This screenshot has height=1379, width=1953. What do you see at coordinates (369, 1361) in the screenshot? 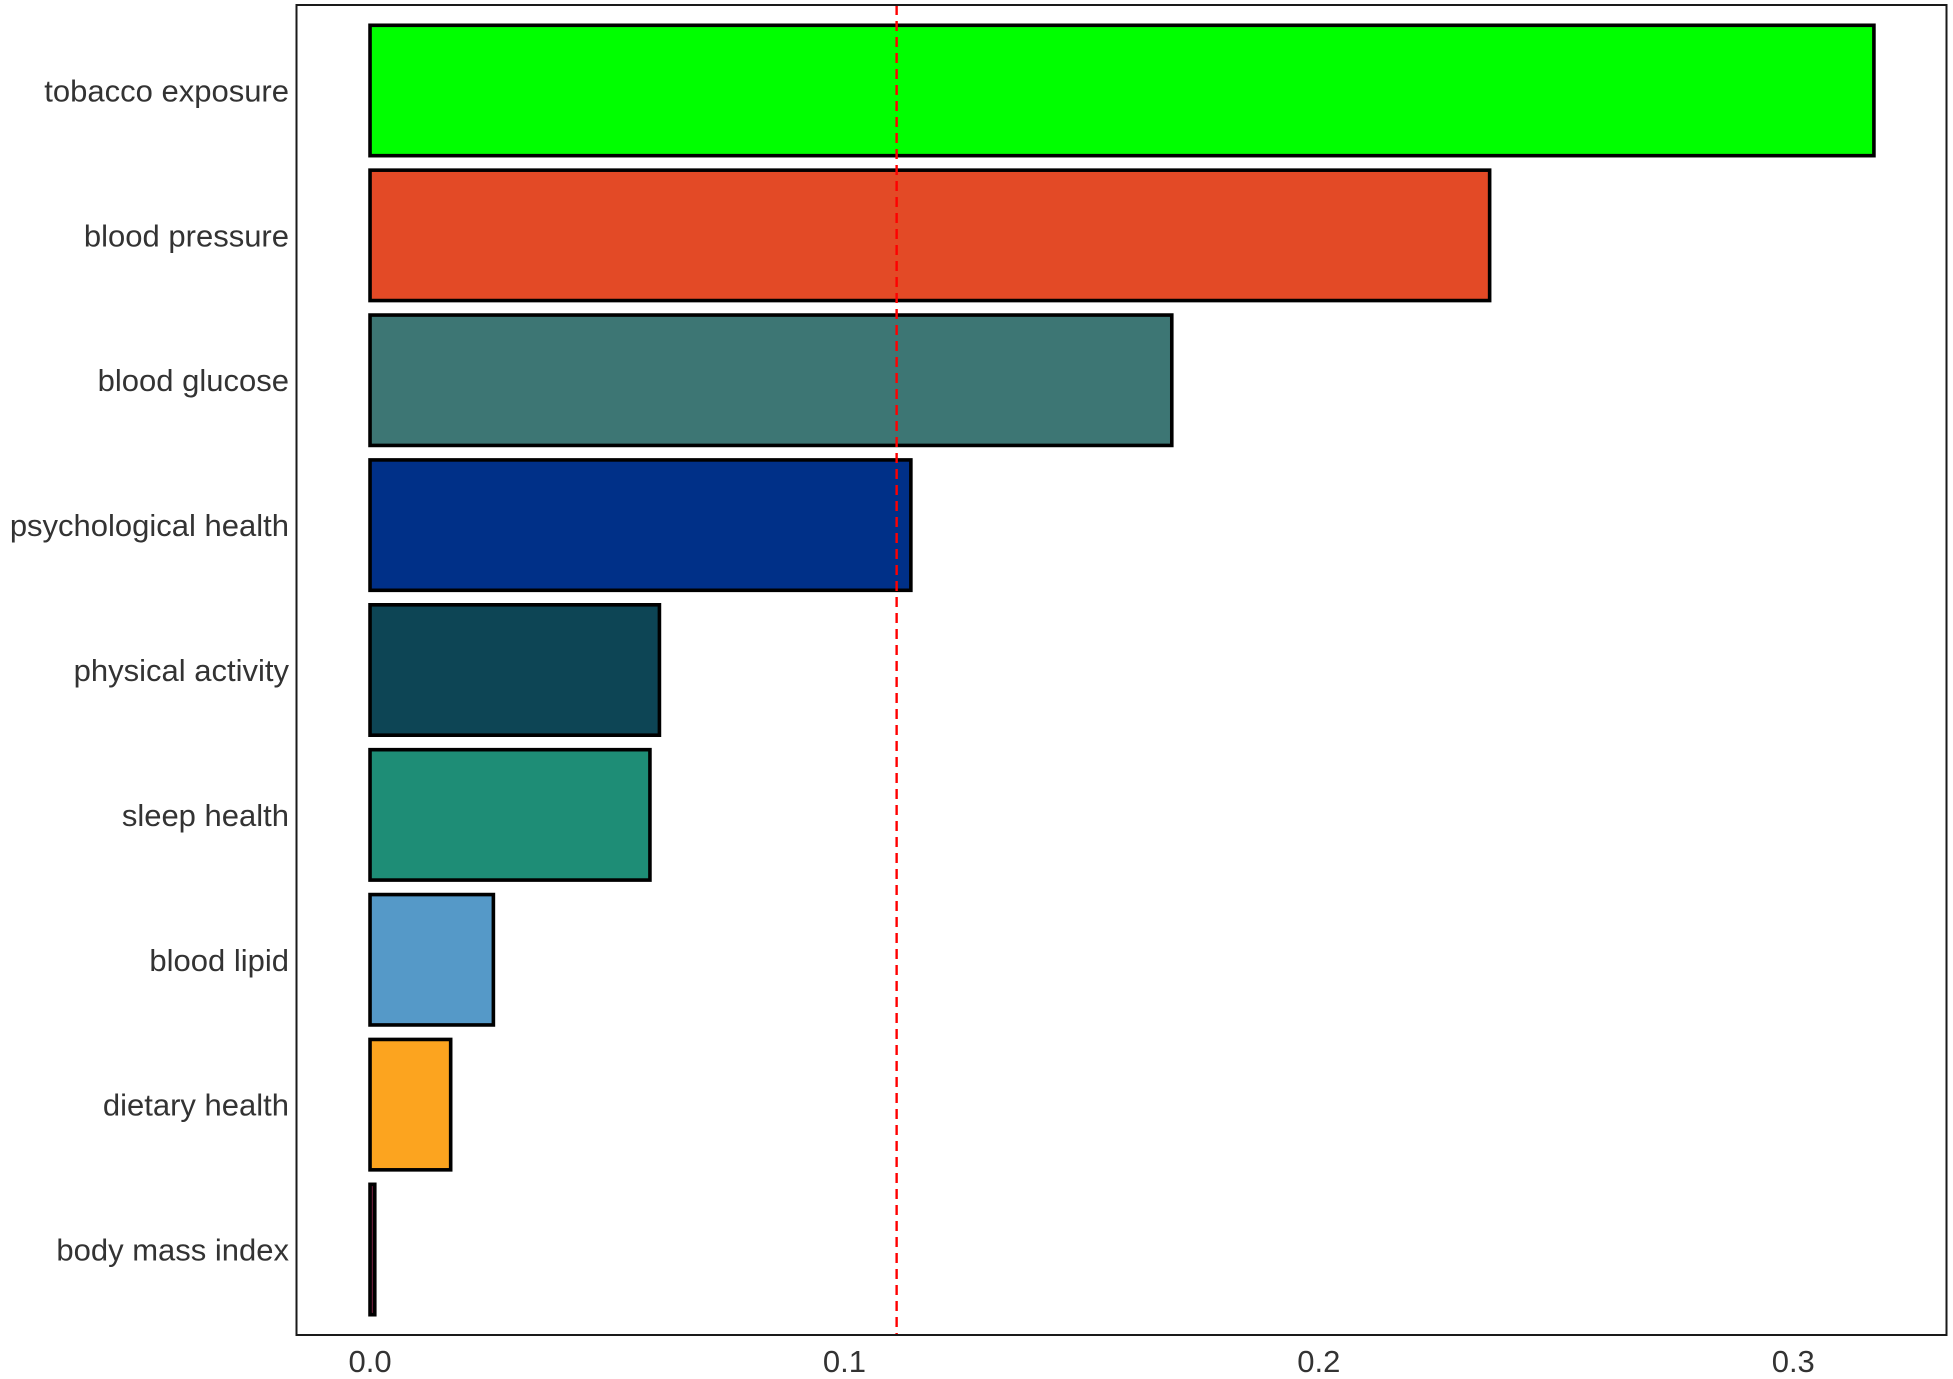
I see `x-tick-label: 0.0` at bounding box center [369, 1361].